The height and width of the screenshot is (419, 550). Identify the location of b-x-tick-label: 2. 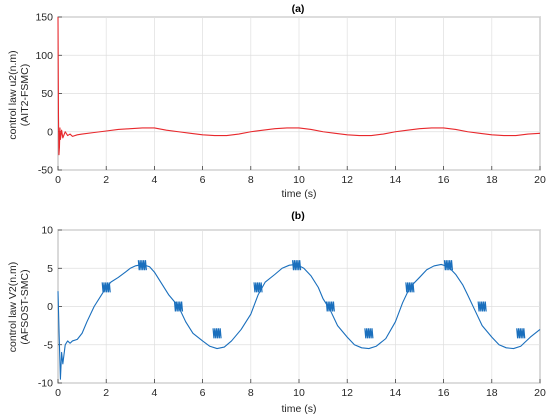
(106, 393).